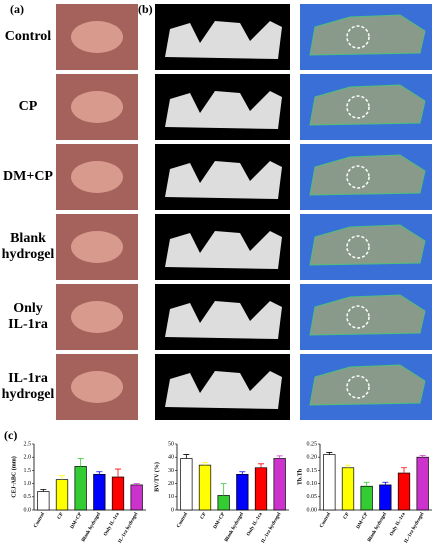 This screenshot has height=550, width=436. Describe the element at coordinates (28, 176) in the screenshot. I see `row-label: DM+CP` at that location.